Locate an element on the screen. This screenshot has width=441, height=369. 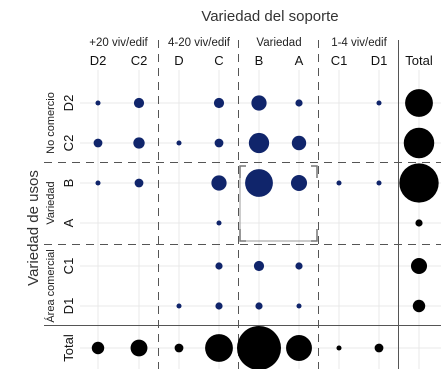
row-label: A is located at coordinates (68, 222).